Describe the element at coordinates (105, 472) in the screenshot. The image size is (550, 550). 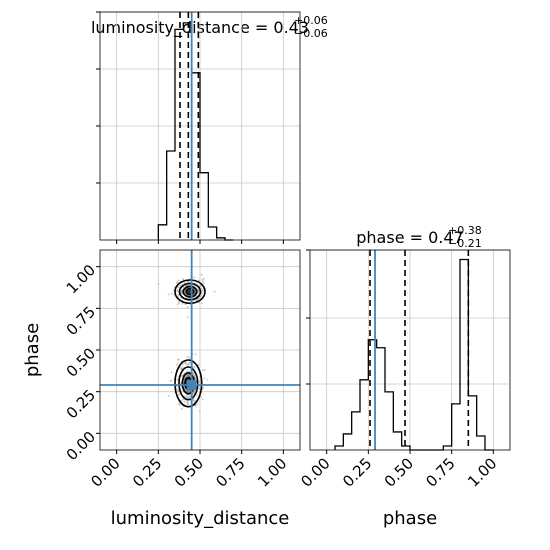
I see `bl-x-tick-label-0: 0.00` at that location.